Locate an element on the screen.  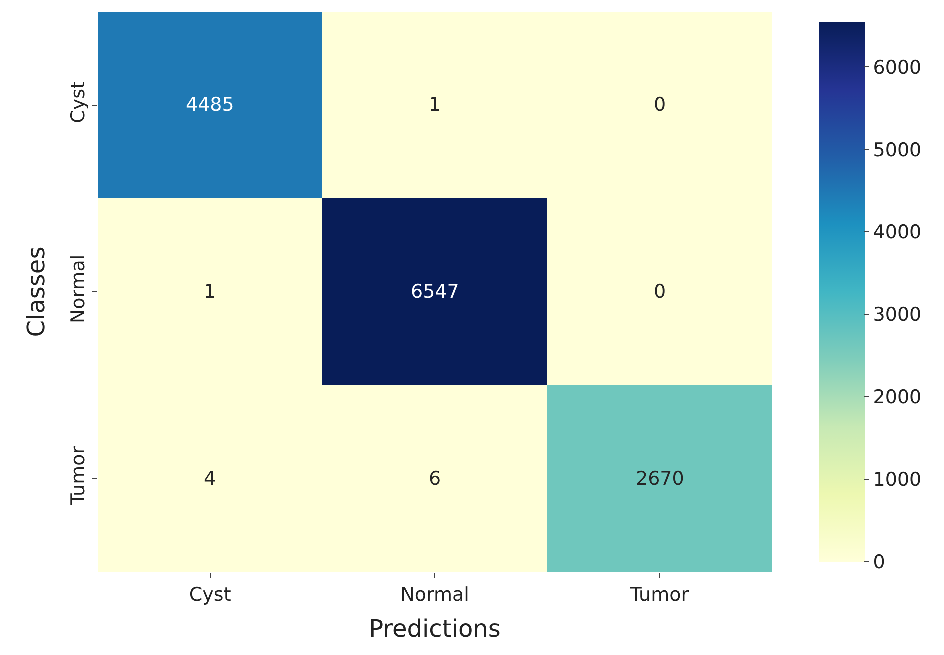
x-tick-label: Tumor is located at coordinates (659, 595).